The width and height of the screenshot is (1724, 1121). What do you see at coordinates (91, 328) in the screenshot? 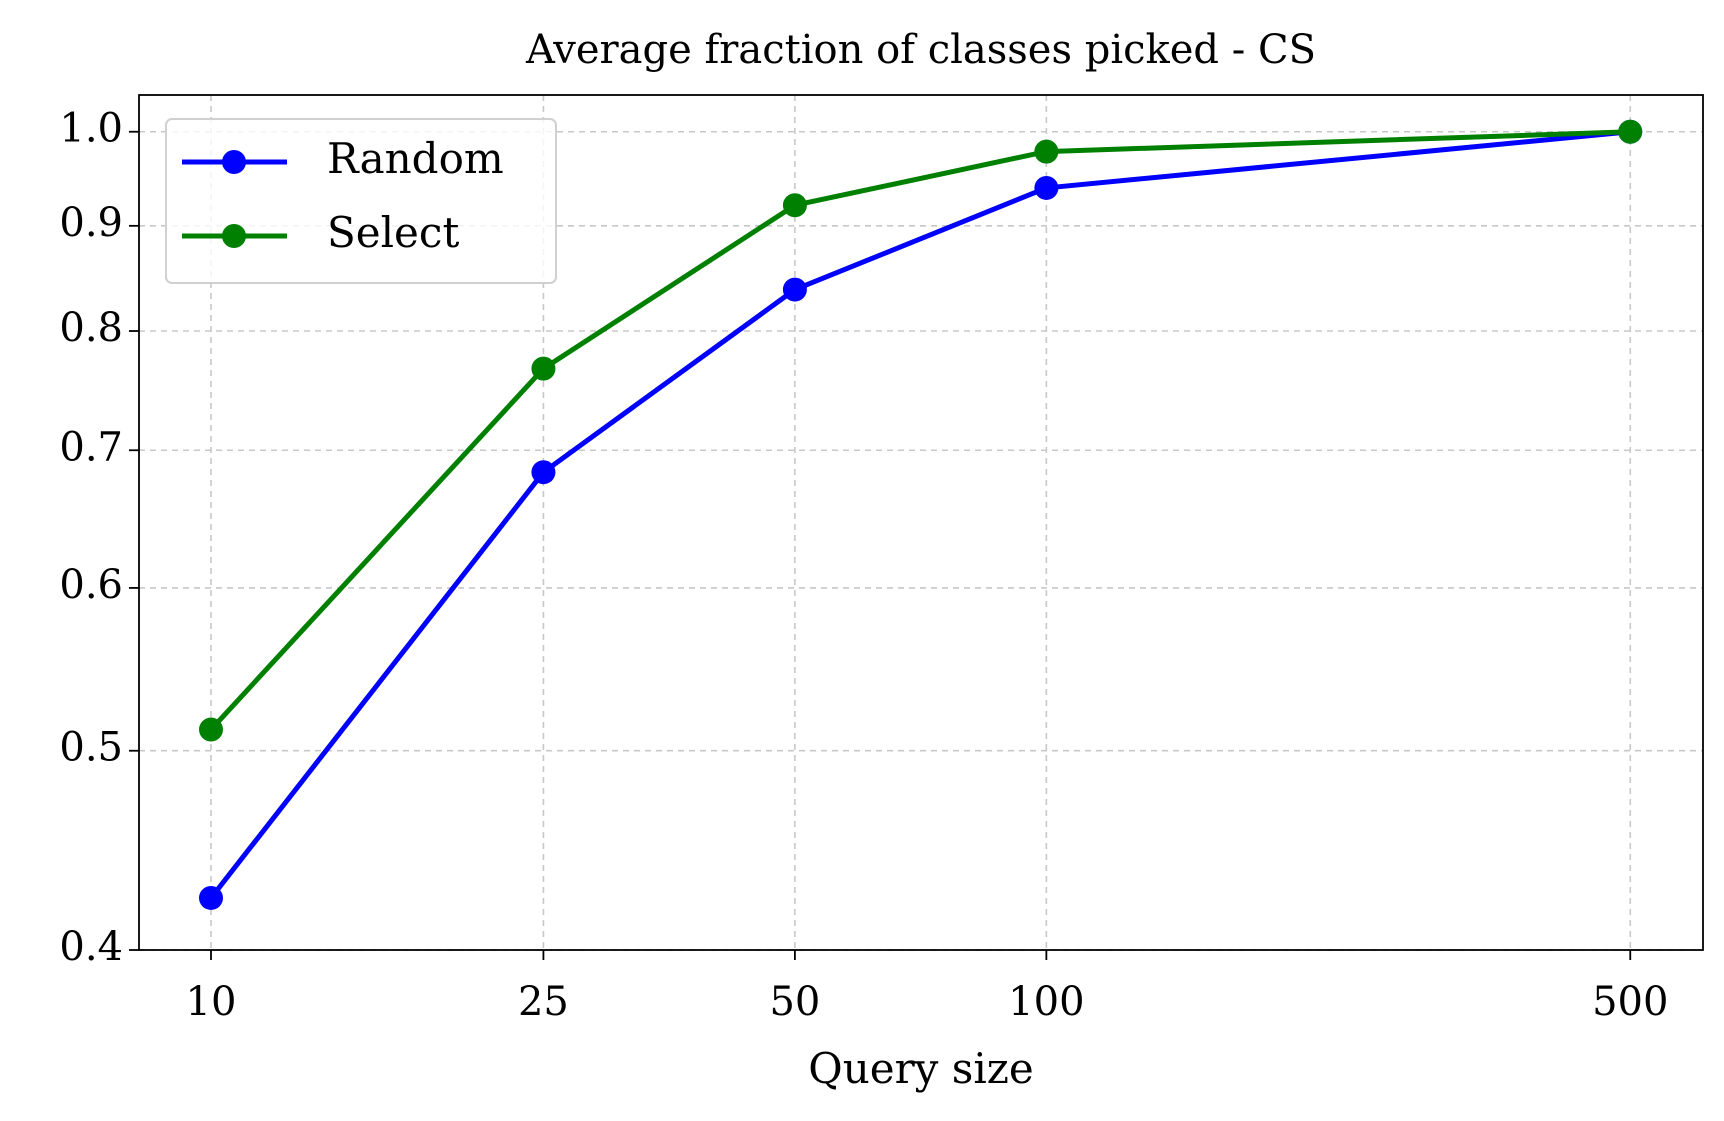
I see `y-tick-label: 0.8` at bounding box center [91, 328].